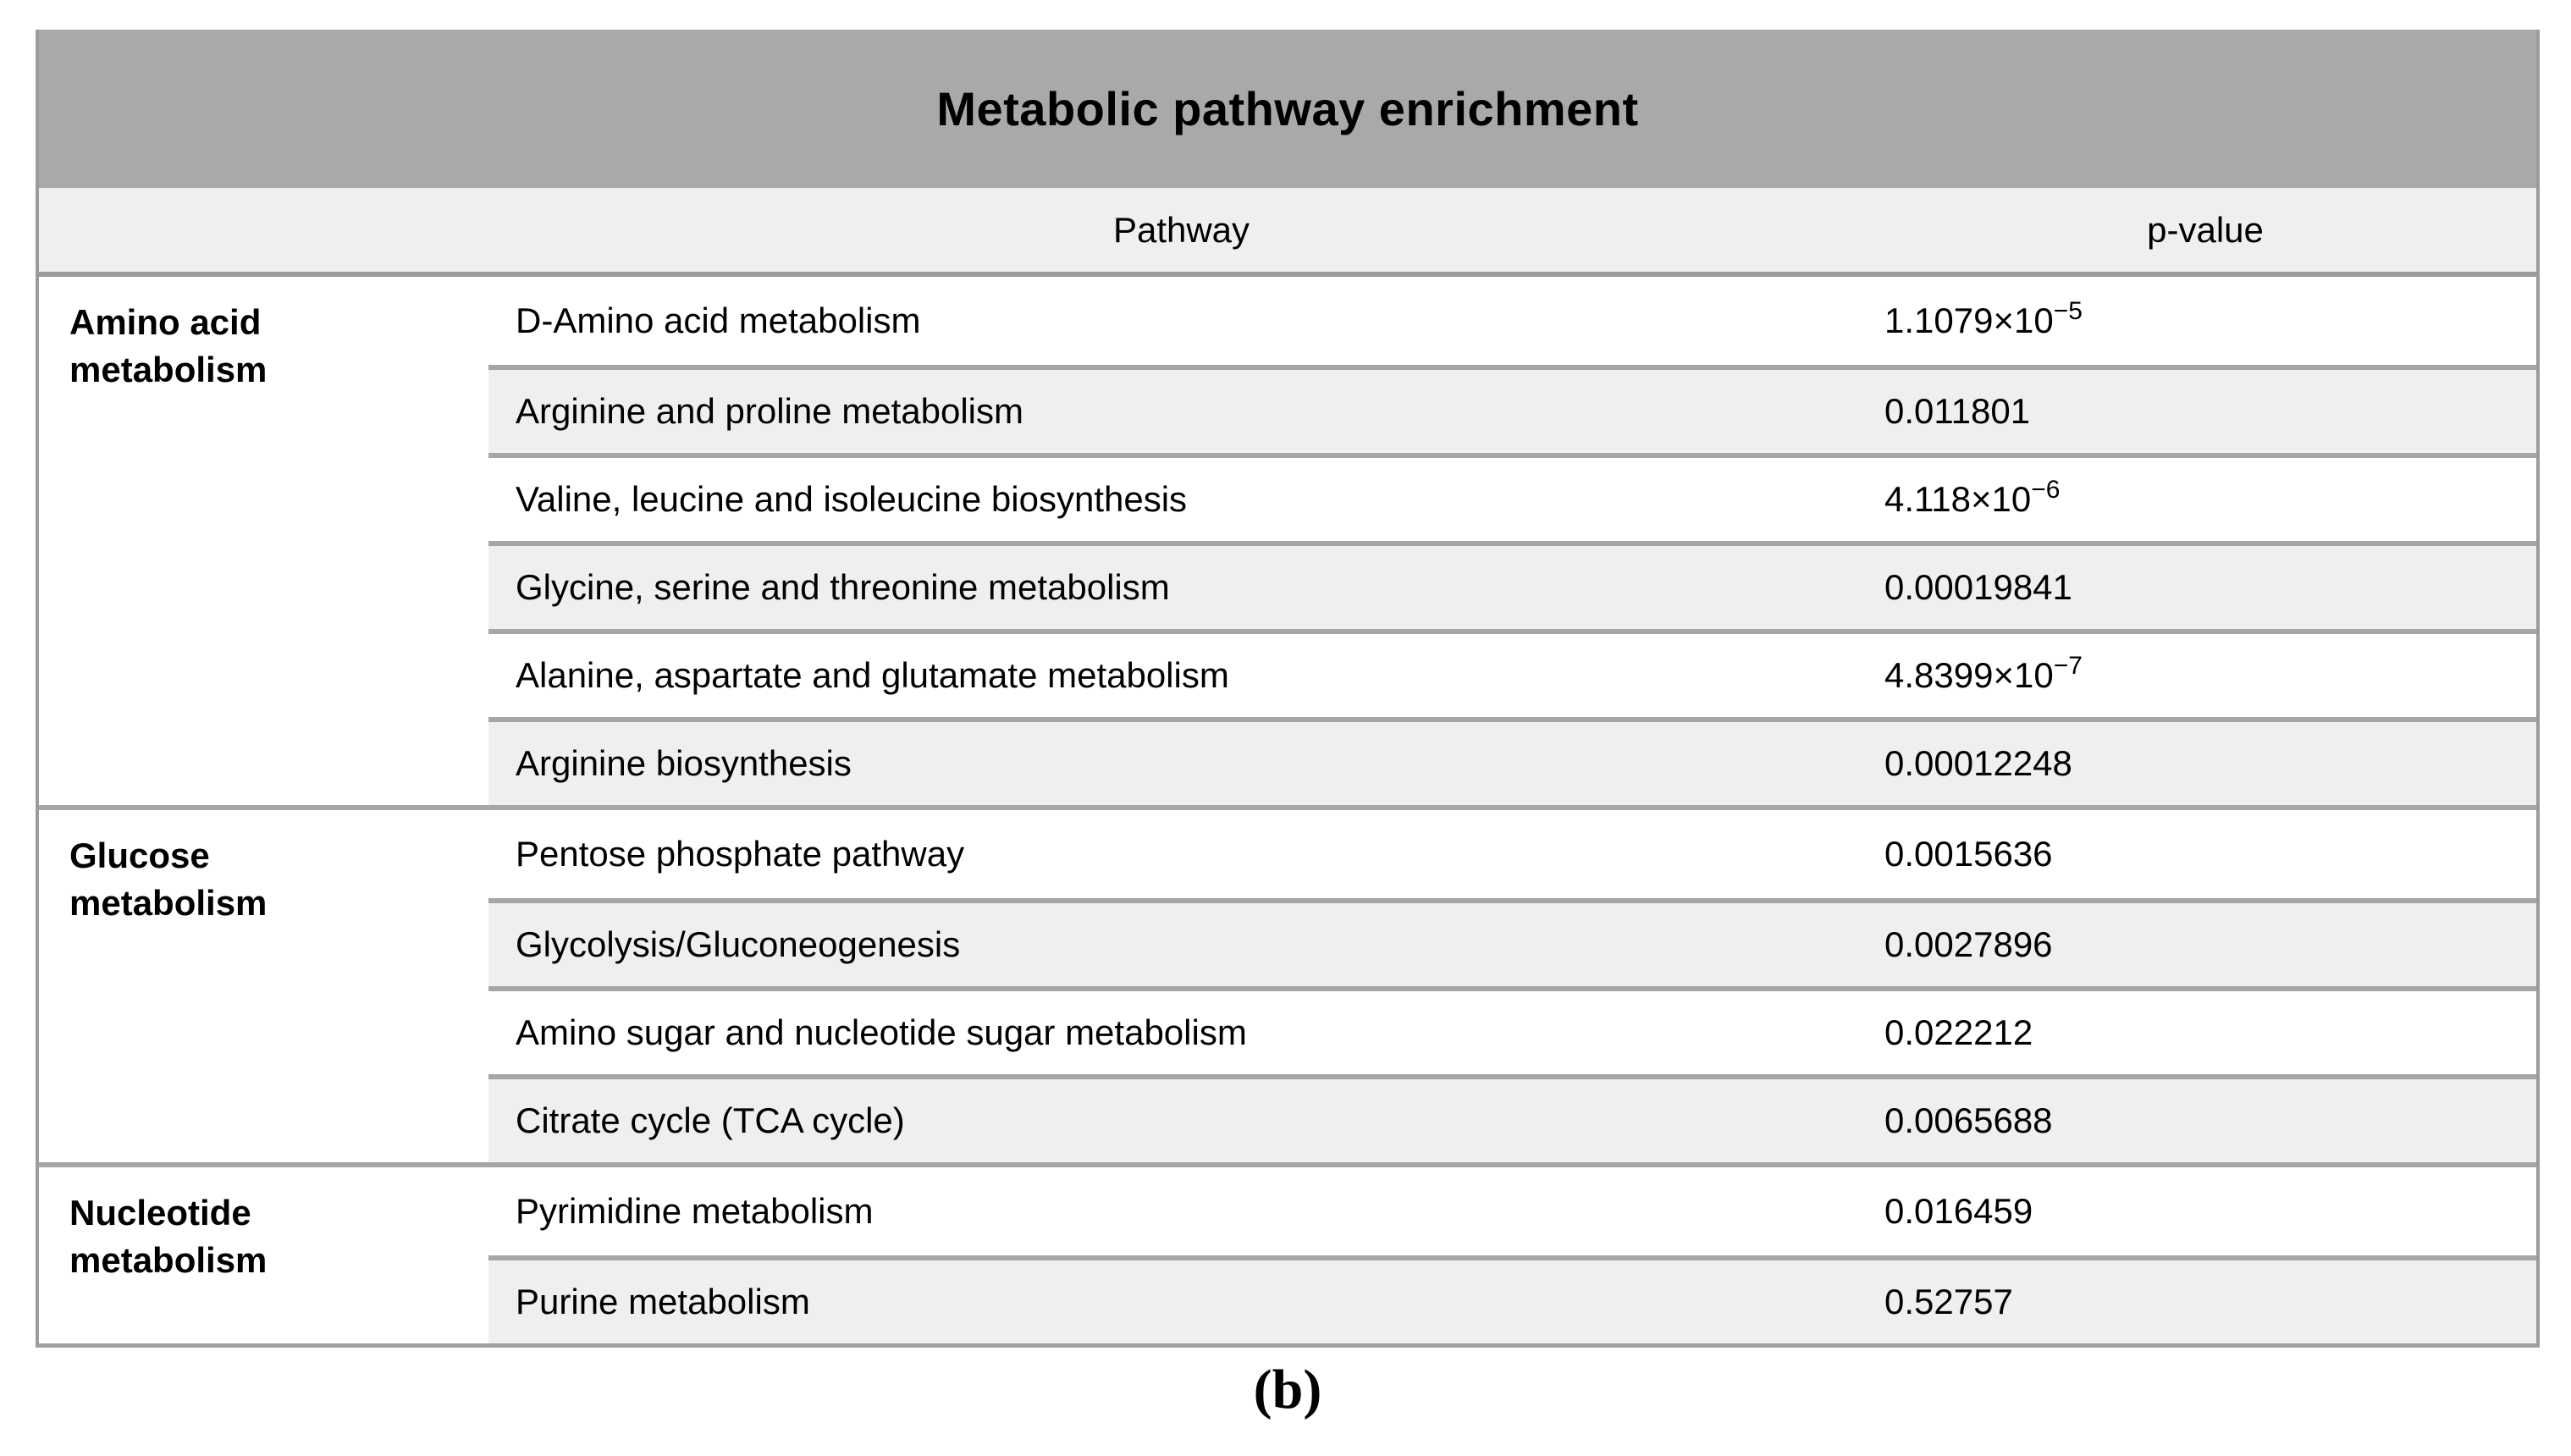 The height and width of the screenshot is (1456, 2571). What do you see at coordinates (168, 345) in the screenshot?
I see `category-label: Amino acid metabolism` at bounding box center [168, 345].